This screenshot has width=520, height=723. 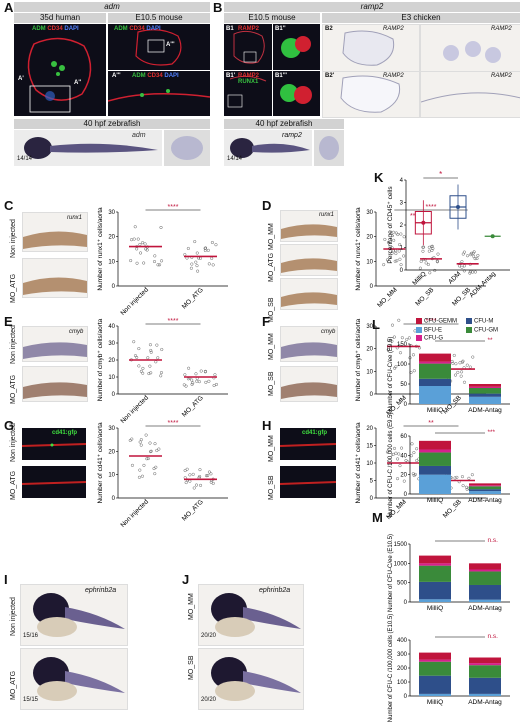 What do you see at coordinates (402, 365) in the screenshot?
I see `y-tick-label: 100` at bounding box center [402, 365].